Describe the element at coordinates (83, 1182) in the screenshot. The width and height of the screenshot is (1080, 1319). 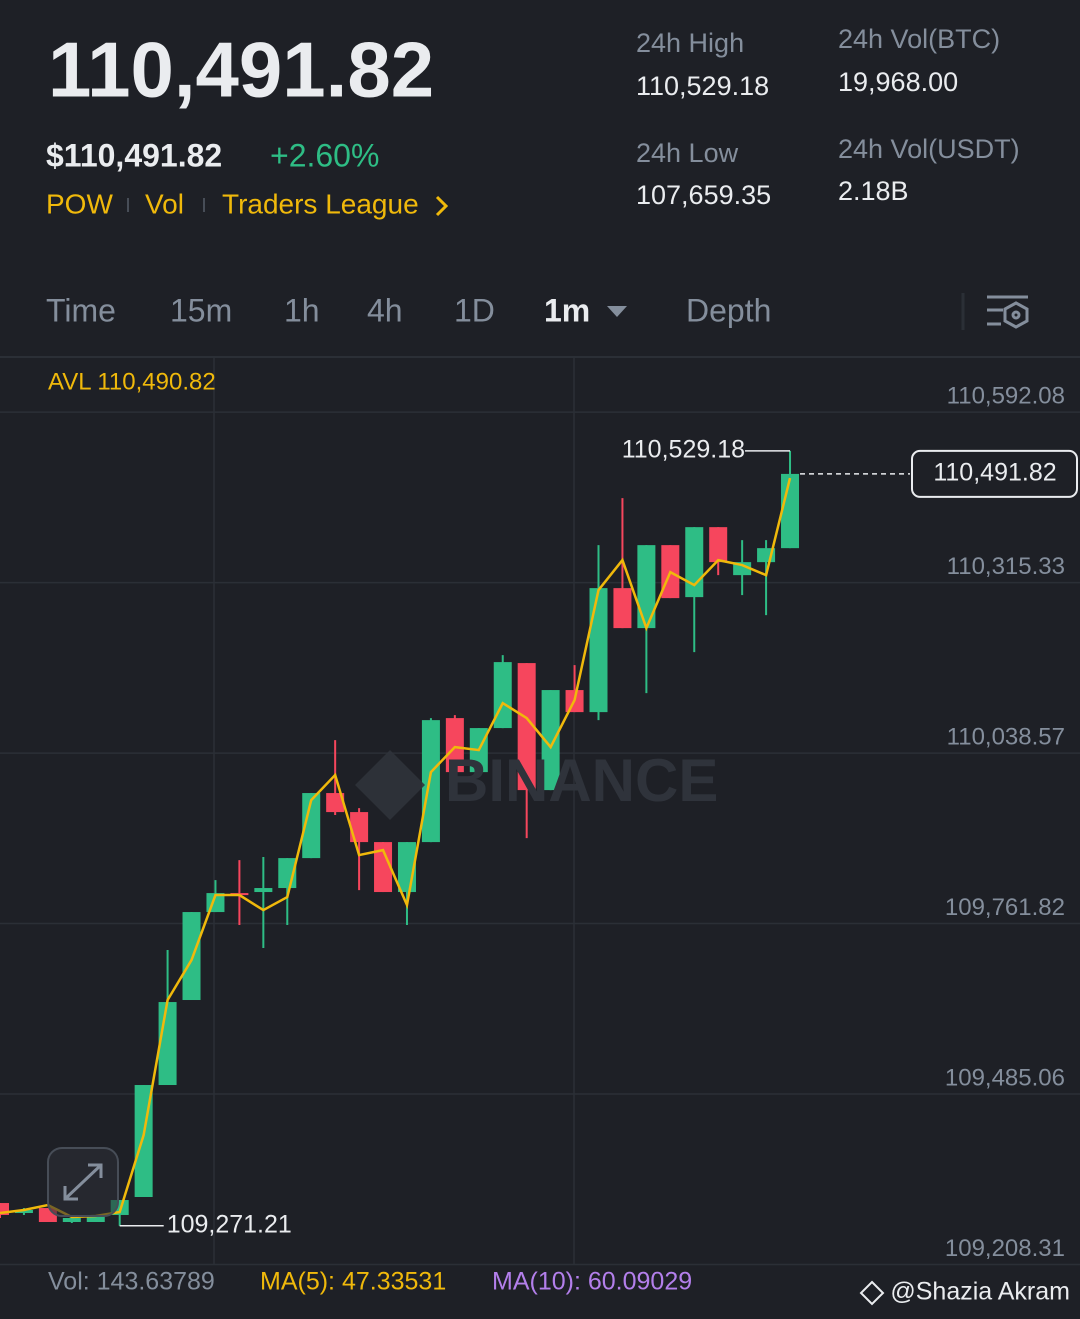
I see `expand-button` at that location.